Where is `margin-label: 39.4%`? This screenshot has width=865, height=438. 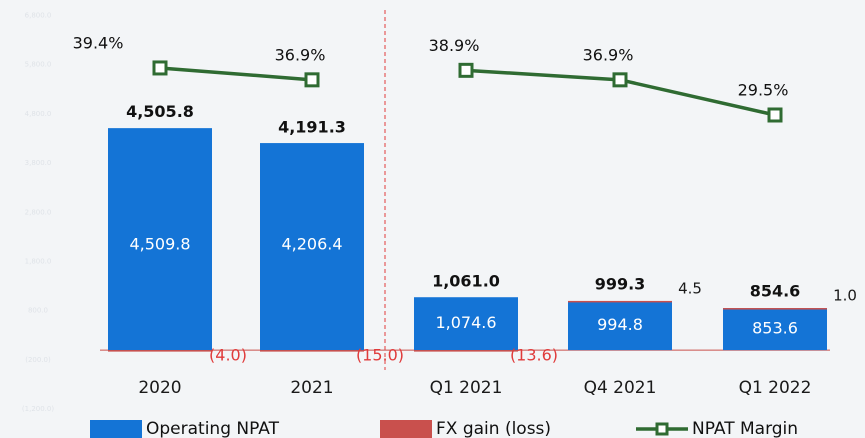 margin-label: 39.4% is located at coordinates (98, 42).